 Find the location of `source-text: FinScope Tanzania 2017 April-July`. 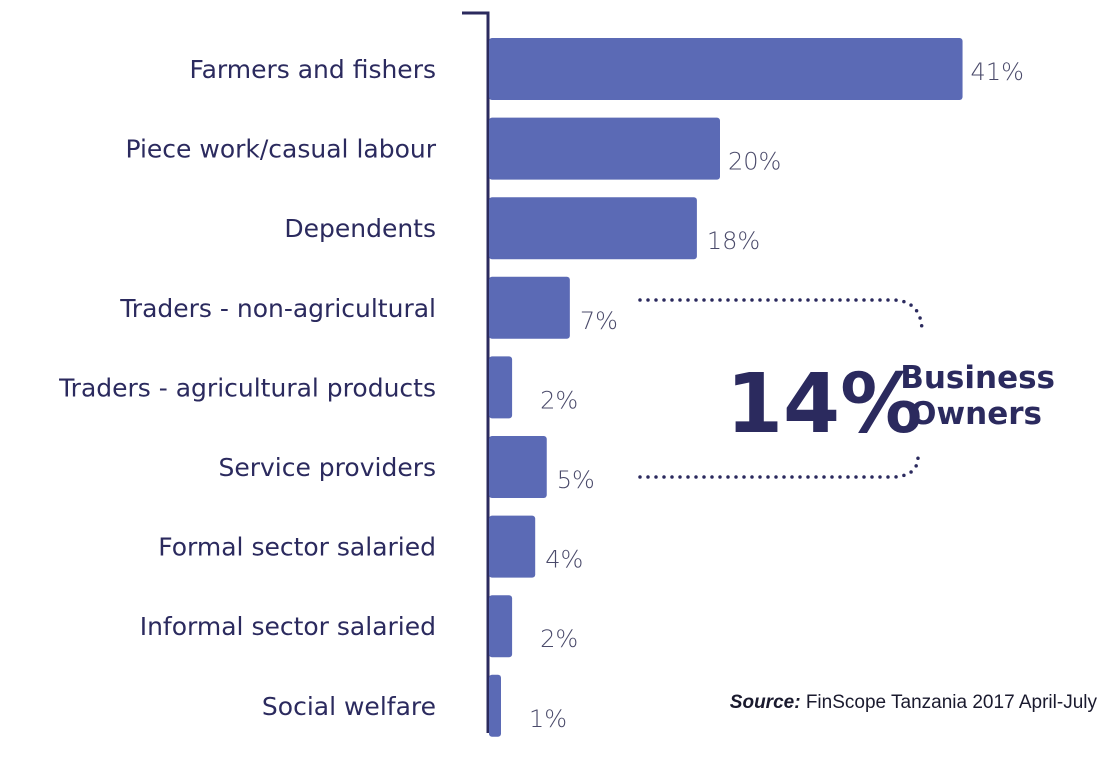

source-text: FinScope Tanzania 2017 April-July is located at coordinates (952, 702).